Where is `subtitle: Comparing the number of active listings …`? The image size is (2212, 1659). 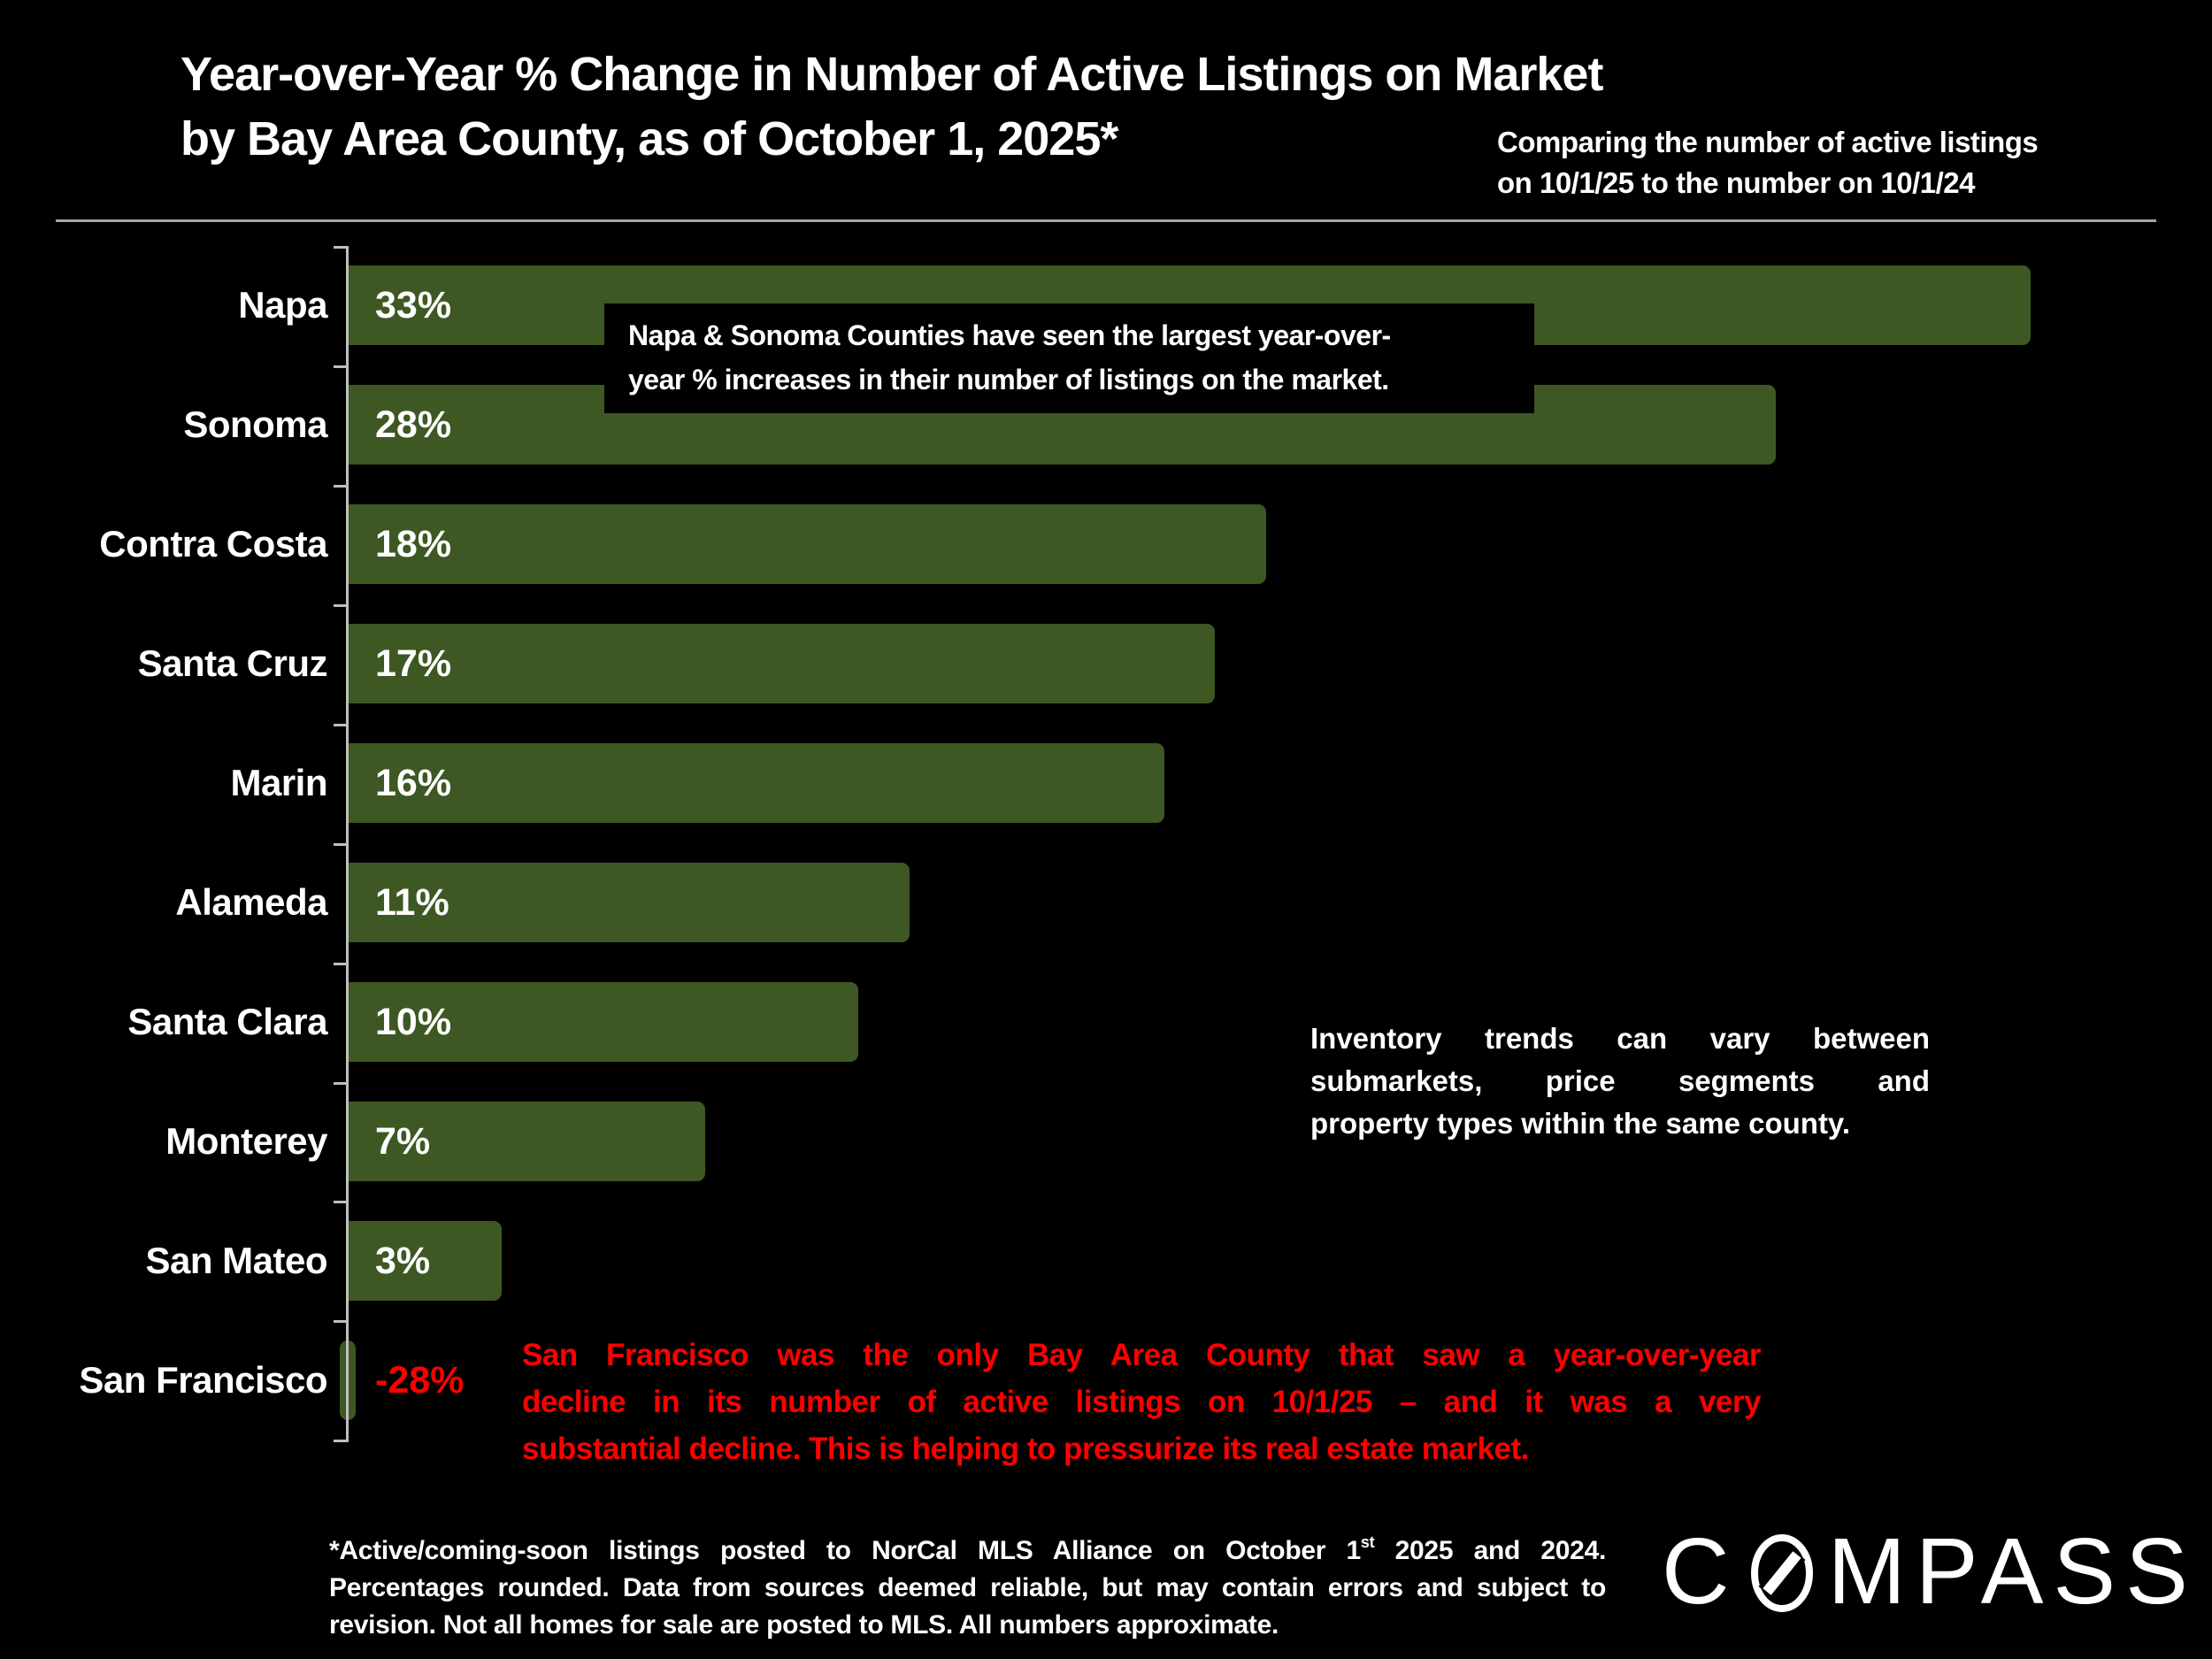
subtitle: Comparing the number of active listings … is located at coordinates (1768, 163).